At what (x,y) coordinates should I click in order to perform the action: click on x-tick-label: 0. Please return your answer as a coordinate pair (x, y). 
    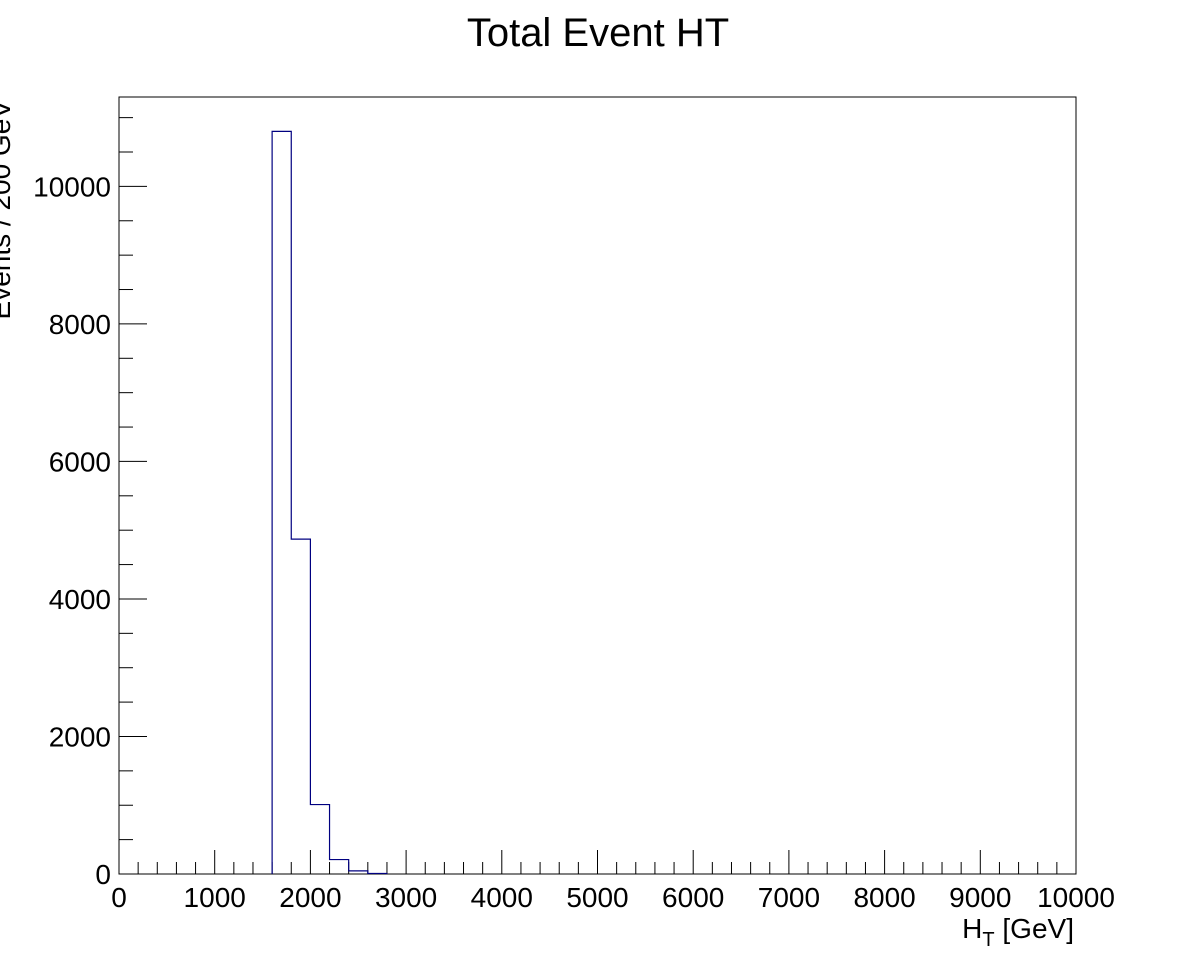
    Looking at the image, I should click on (119, 897).